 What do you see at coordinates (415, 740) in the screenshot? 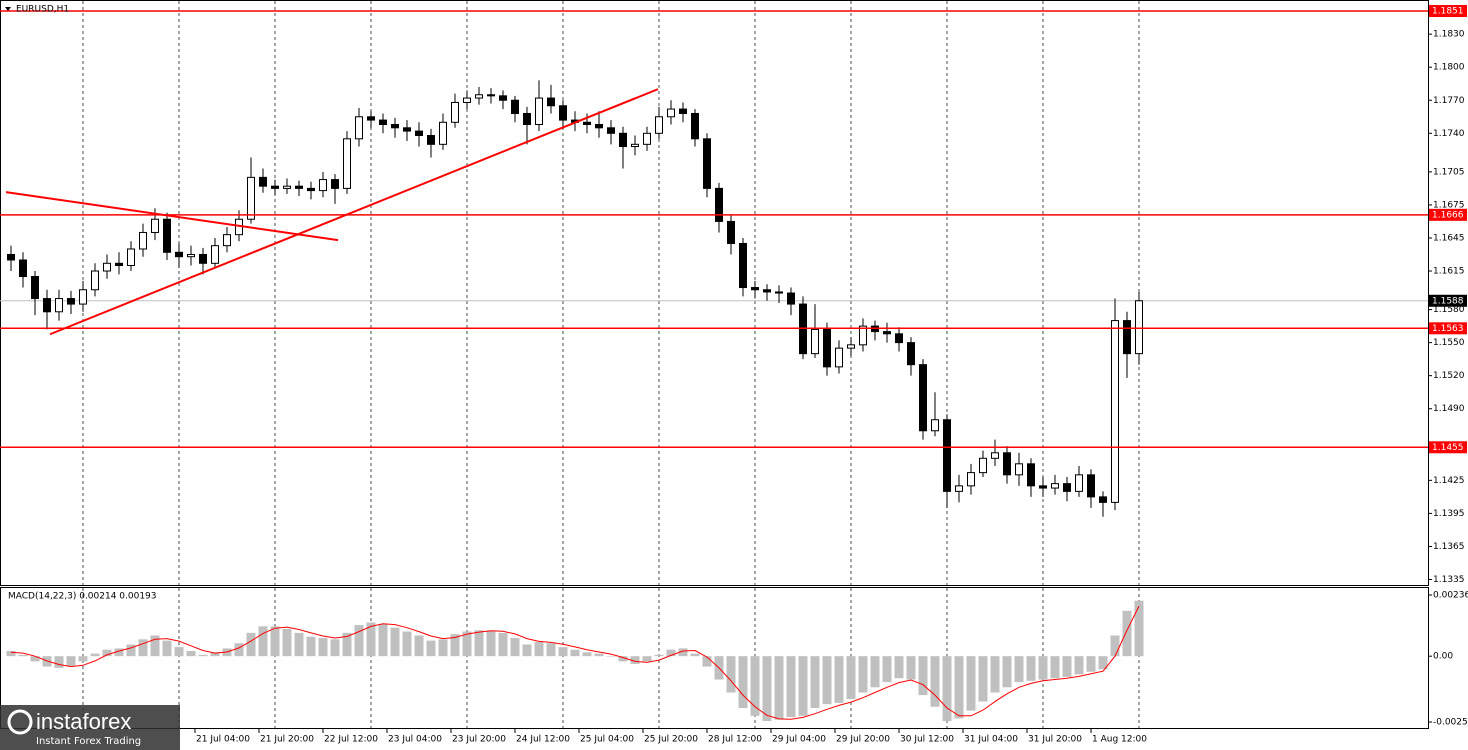
I see `x-tick-label: 23 Jul 04:00` at bounding box center [415, 740].